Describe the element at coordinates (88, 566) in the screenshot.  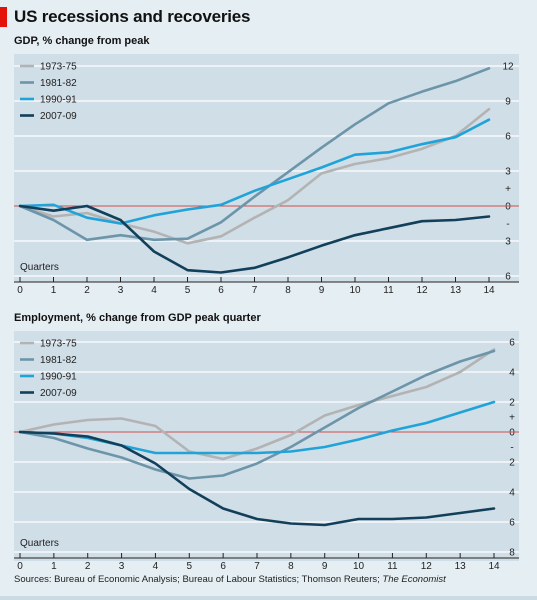
I see `employment-x-tick-label: 2` at that location.